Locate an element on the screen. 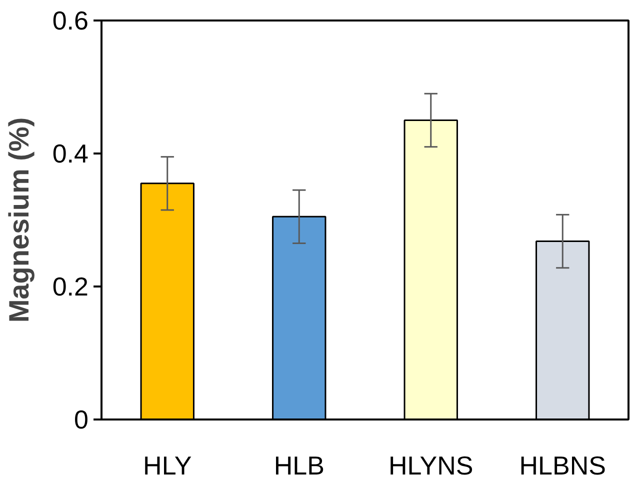 This screenshot has height=483, width=633. y-tick-label: 0.2 is located at coordinates (70, 287).